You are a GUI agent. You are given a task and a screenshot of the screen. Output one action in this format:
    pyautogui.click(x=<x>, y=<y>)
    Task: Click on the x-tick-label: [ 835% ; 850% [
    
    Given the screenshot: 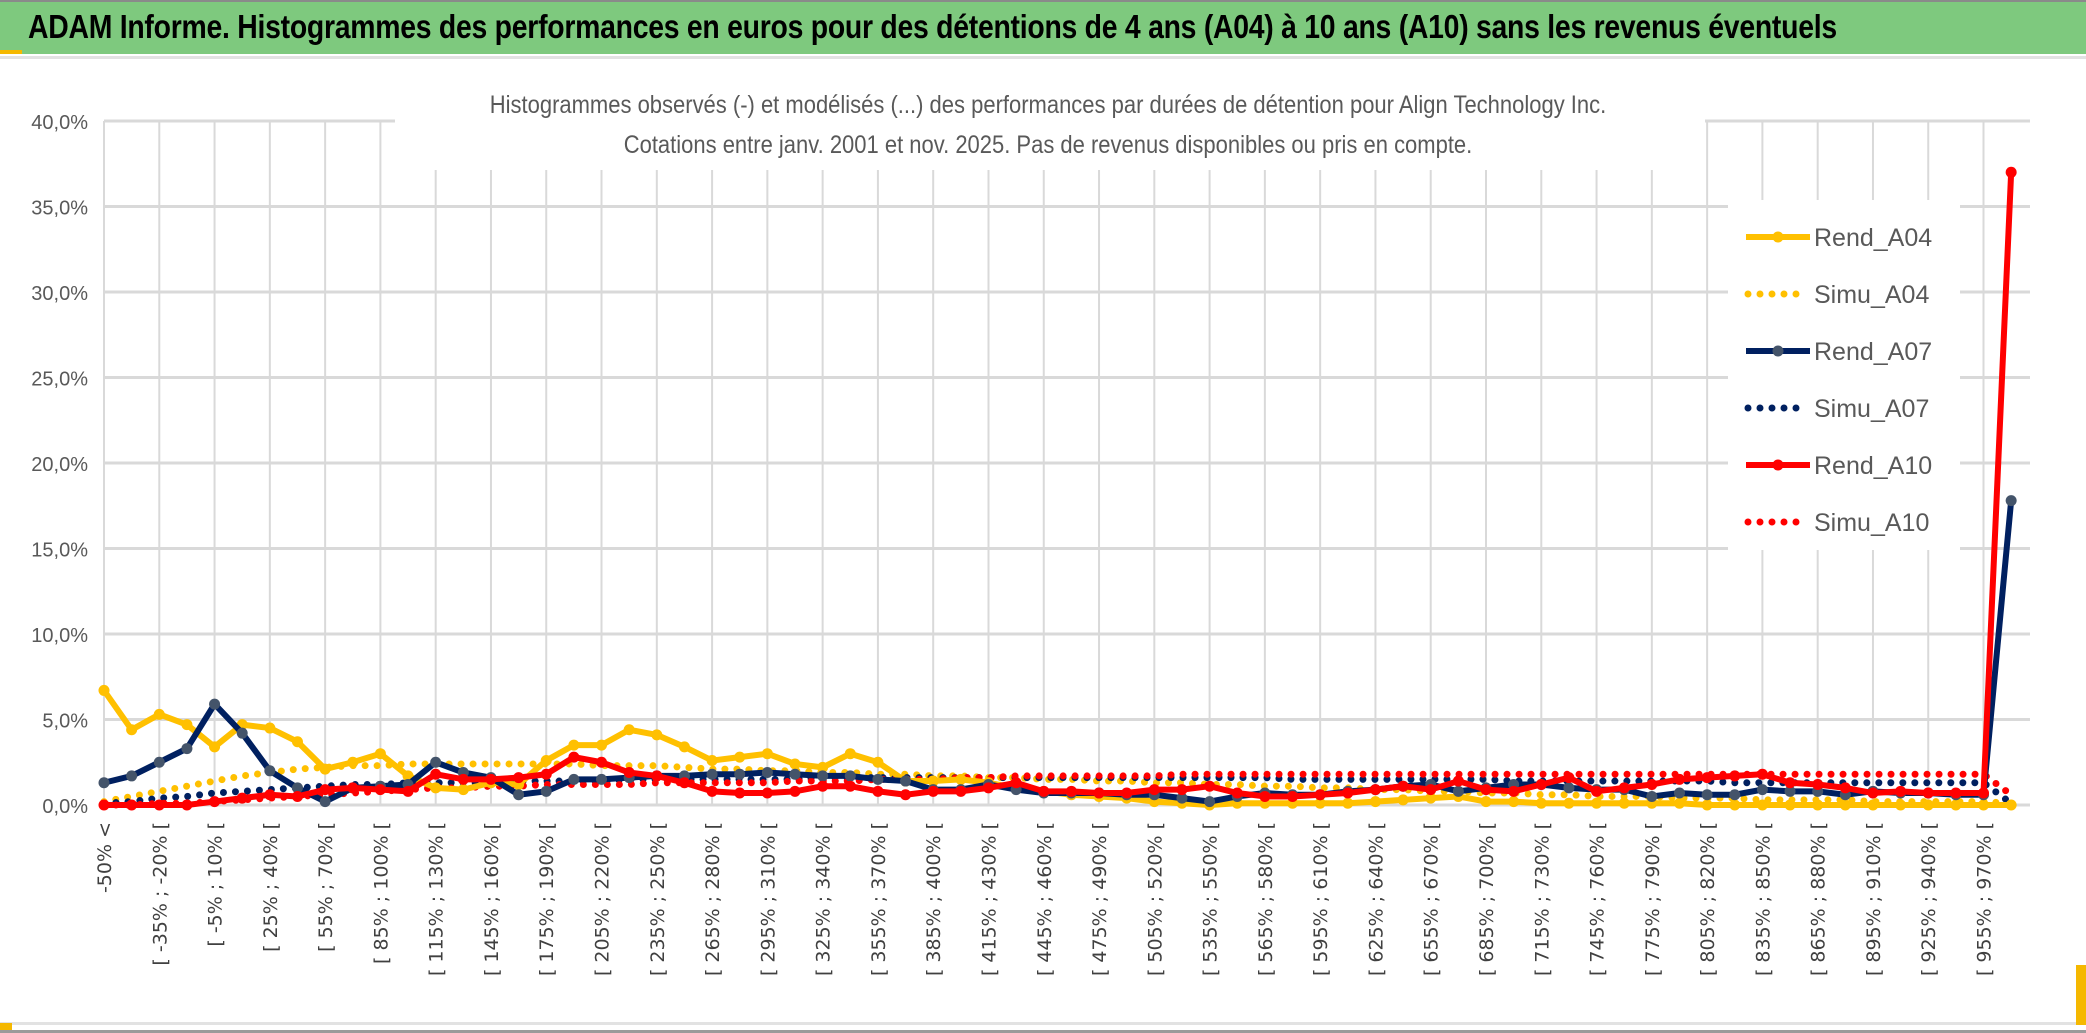 What is the action you would take?
    pyautogui.click(x=1763, y=899)
    